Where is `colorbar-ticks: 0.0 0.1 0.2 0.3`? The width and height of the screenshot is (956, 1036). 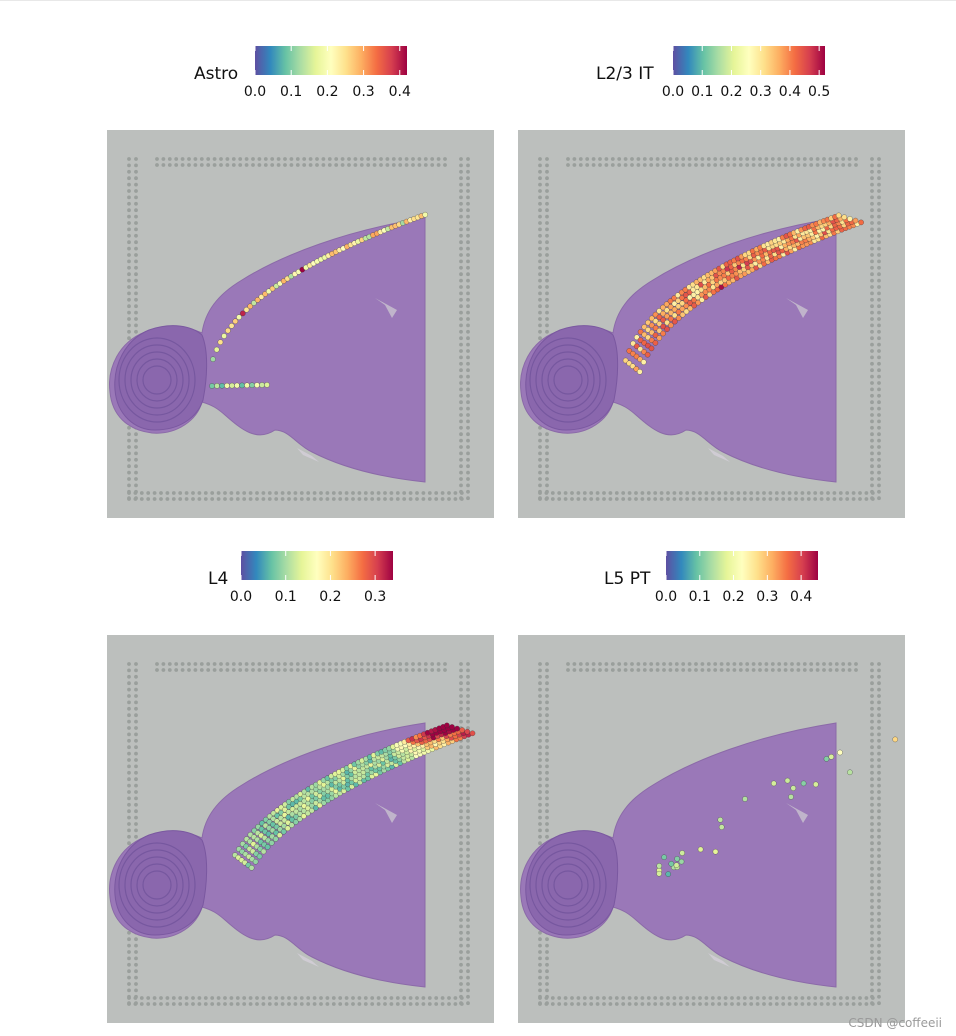
colorbar-ticks: 0.0 0.1 0.2 0.3 is located at coordinates (311, 598).